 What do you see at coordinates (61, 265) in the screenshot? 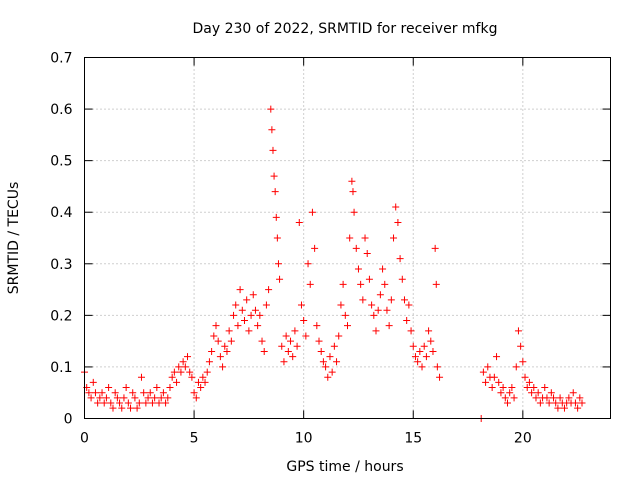
I see `y-tick-label: 0.3` at bounding box center [61, 265].